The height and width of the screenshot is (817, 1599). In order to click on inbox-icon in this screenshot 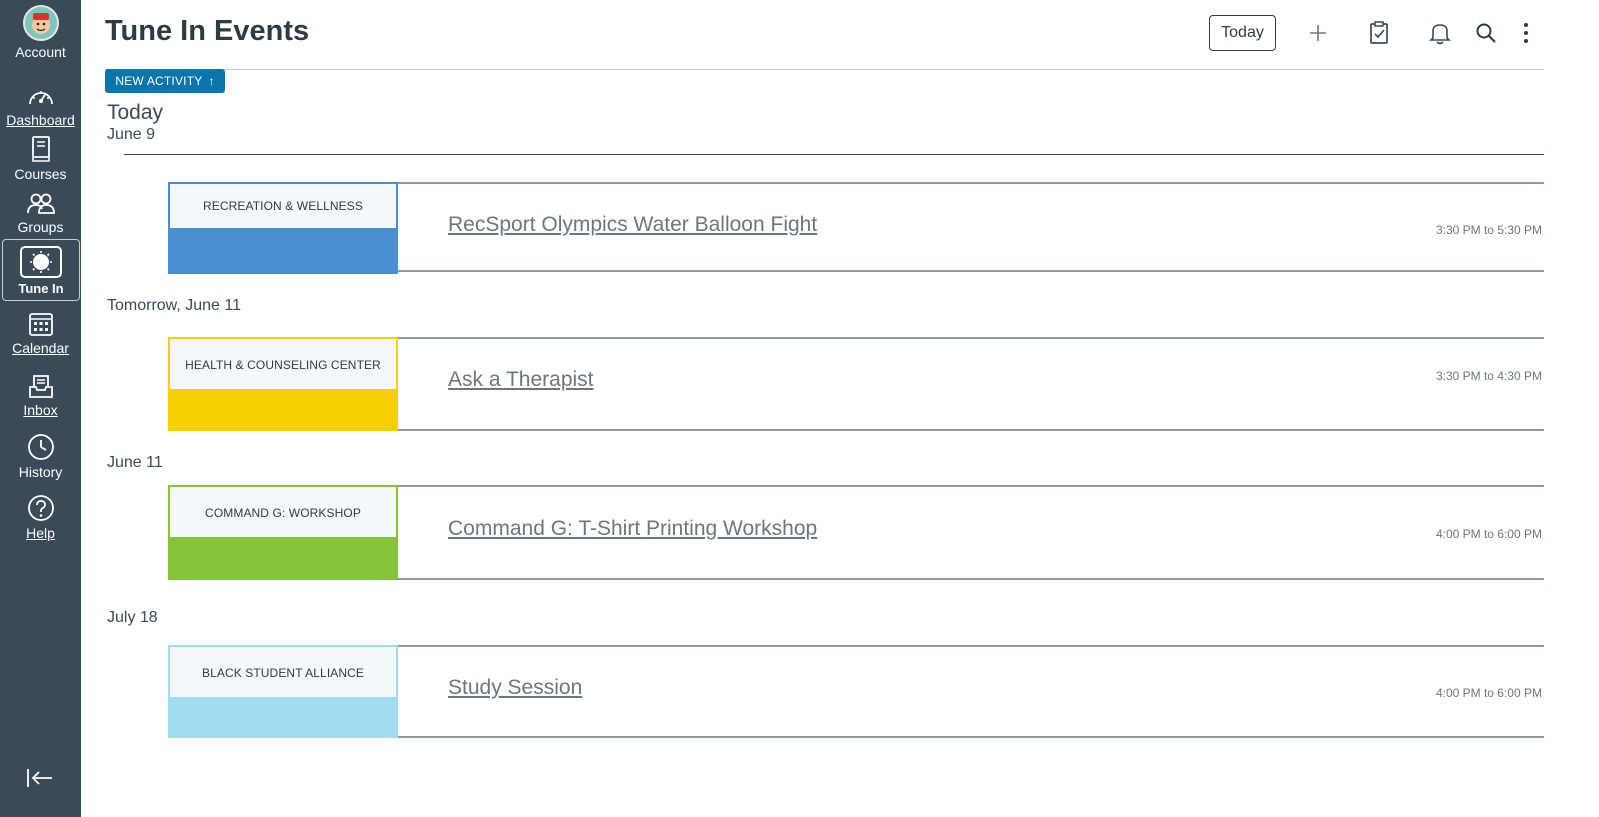, I will do `click(40, 386)`.